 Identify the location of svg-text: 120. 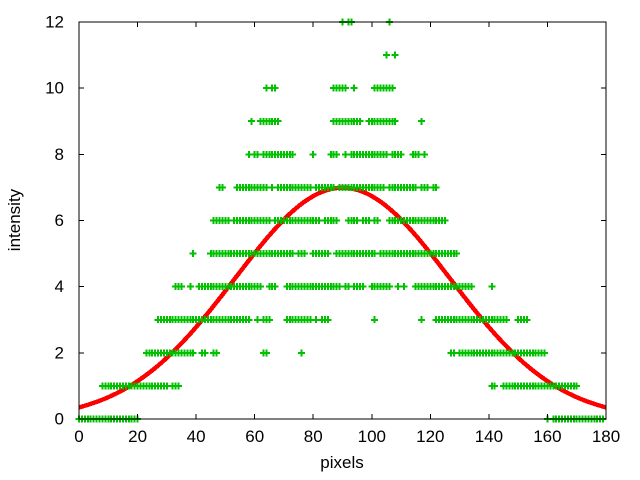
(430, 436).